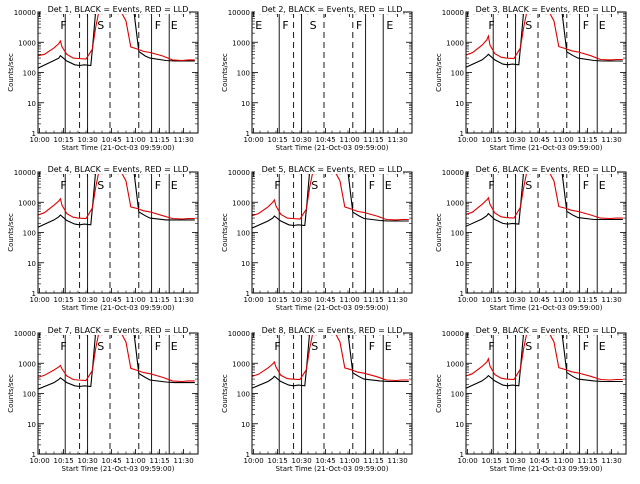  What do you see at coordinates (332, 330) in the screenshot?
I see `plot-title: Det 8, BLACK = Events, RED = LLD` at bounding box center [332, 330].